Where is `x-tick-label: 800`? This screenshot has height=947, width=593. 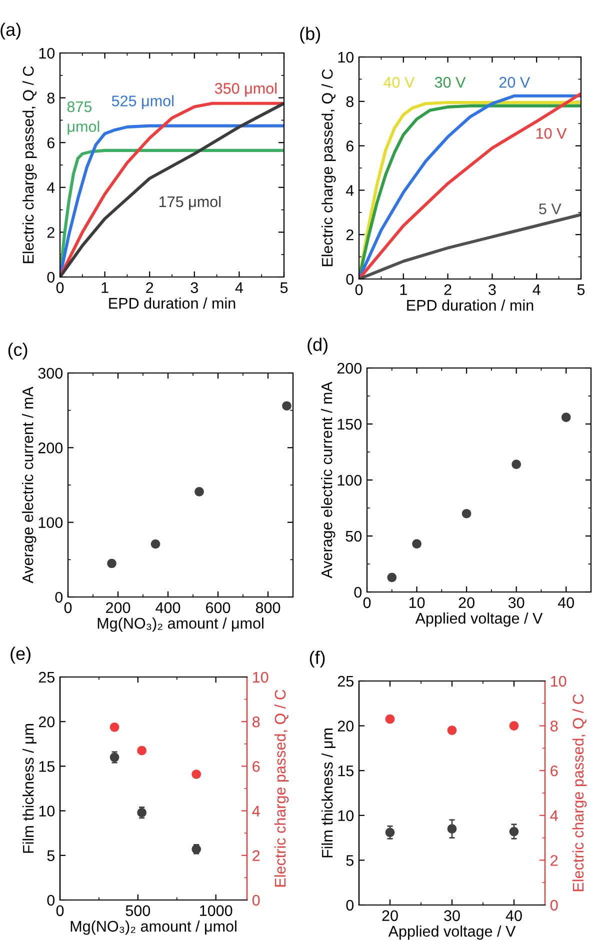
x-tick-label: 800 is located at coordinates (268, 608).